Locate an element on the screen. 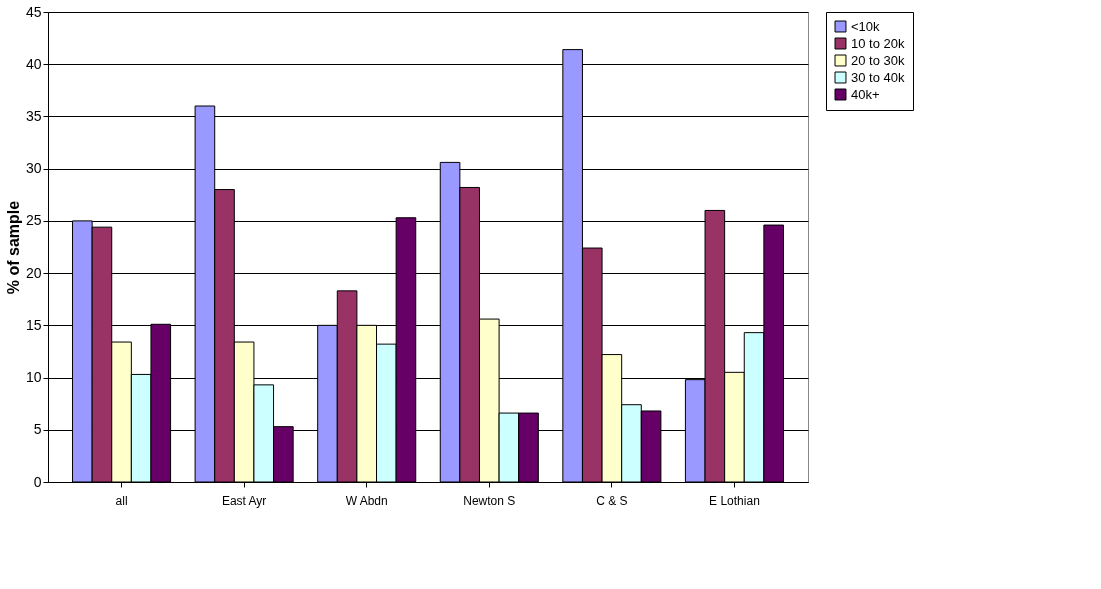 This screenshot has height=589, width=1101. legend-label: 30 to 40k is located at coordinates (878, 77).